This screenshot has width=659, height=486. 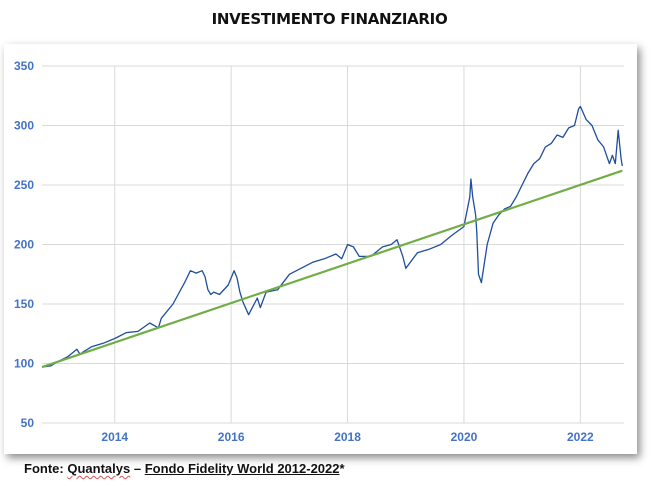 I want to click on chart-title: INVESTIMENTO FINANZIARIO, so click(x=329, y=19).